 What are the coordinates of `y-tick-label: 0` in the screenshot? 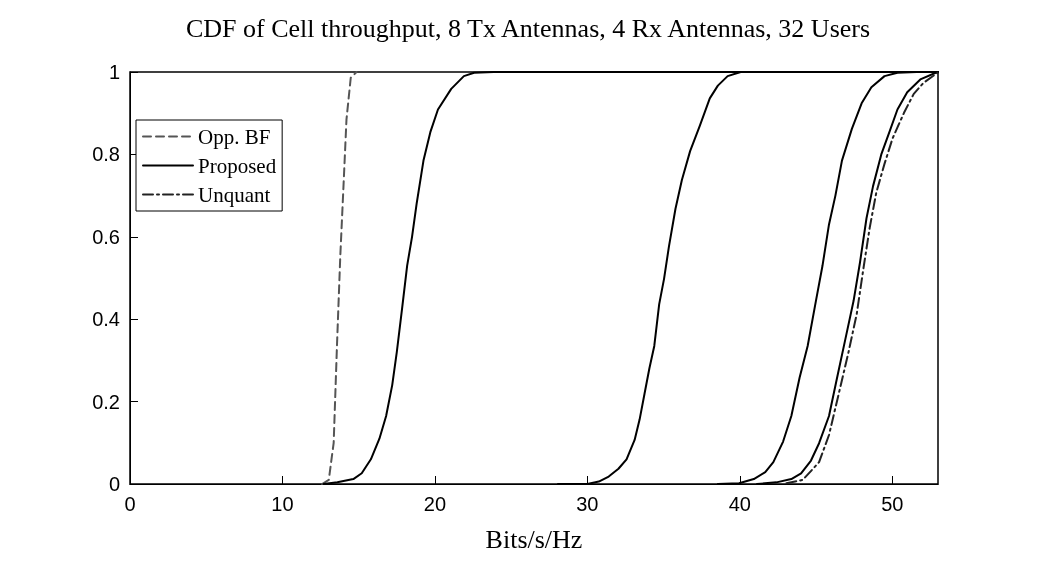 It's located at (114, 484).